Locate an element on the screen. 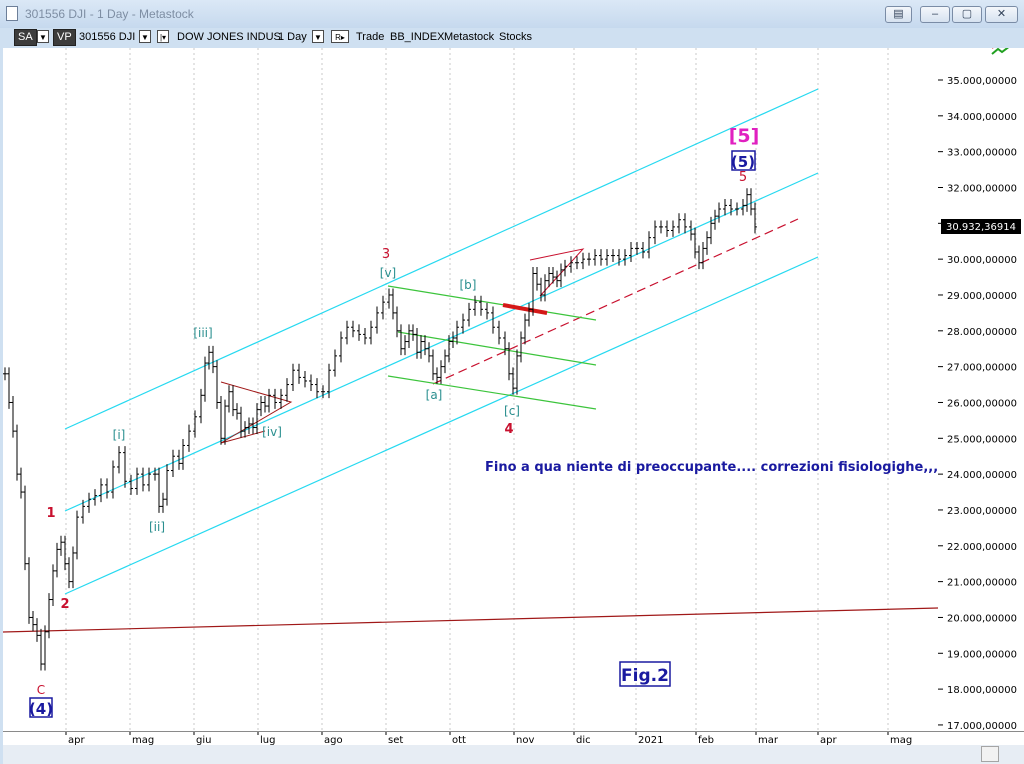 The width and height of the screenshot is (1024, 764). y-tick-label: 23.000,00000 is located at coordinates (982, 511).